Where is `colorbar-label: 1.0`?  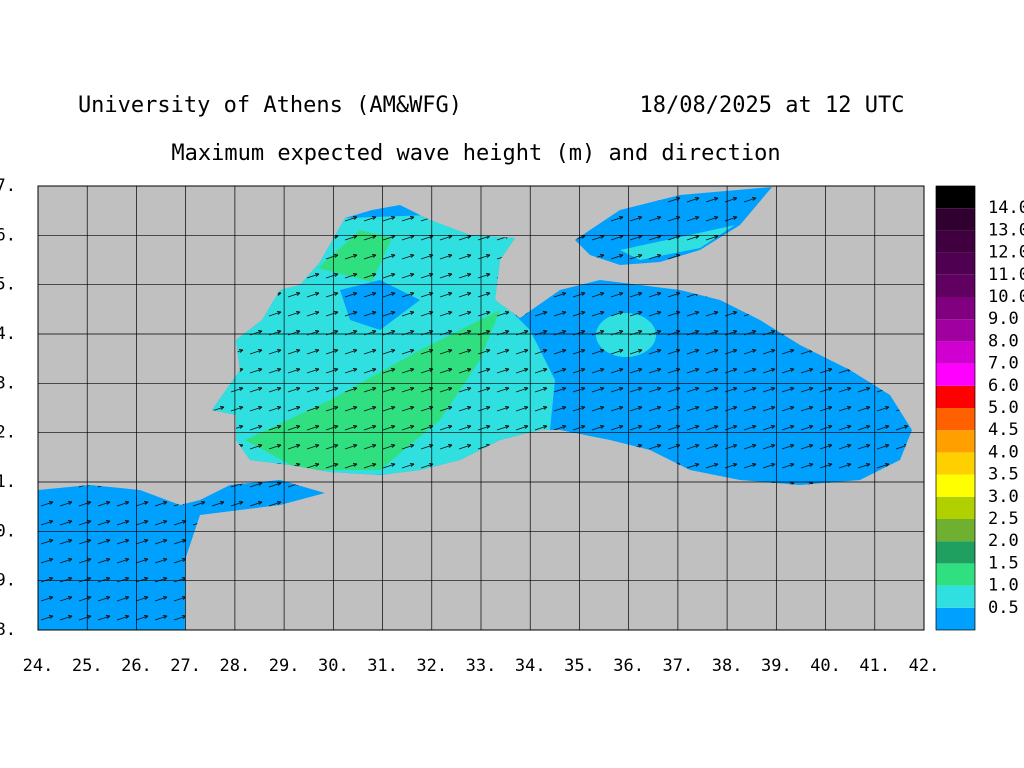 colorbar-label: 1.0 is located at coordinates (1003, 586).